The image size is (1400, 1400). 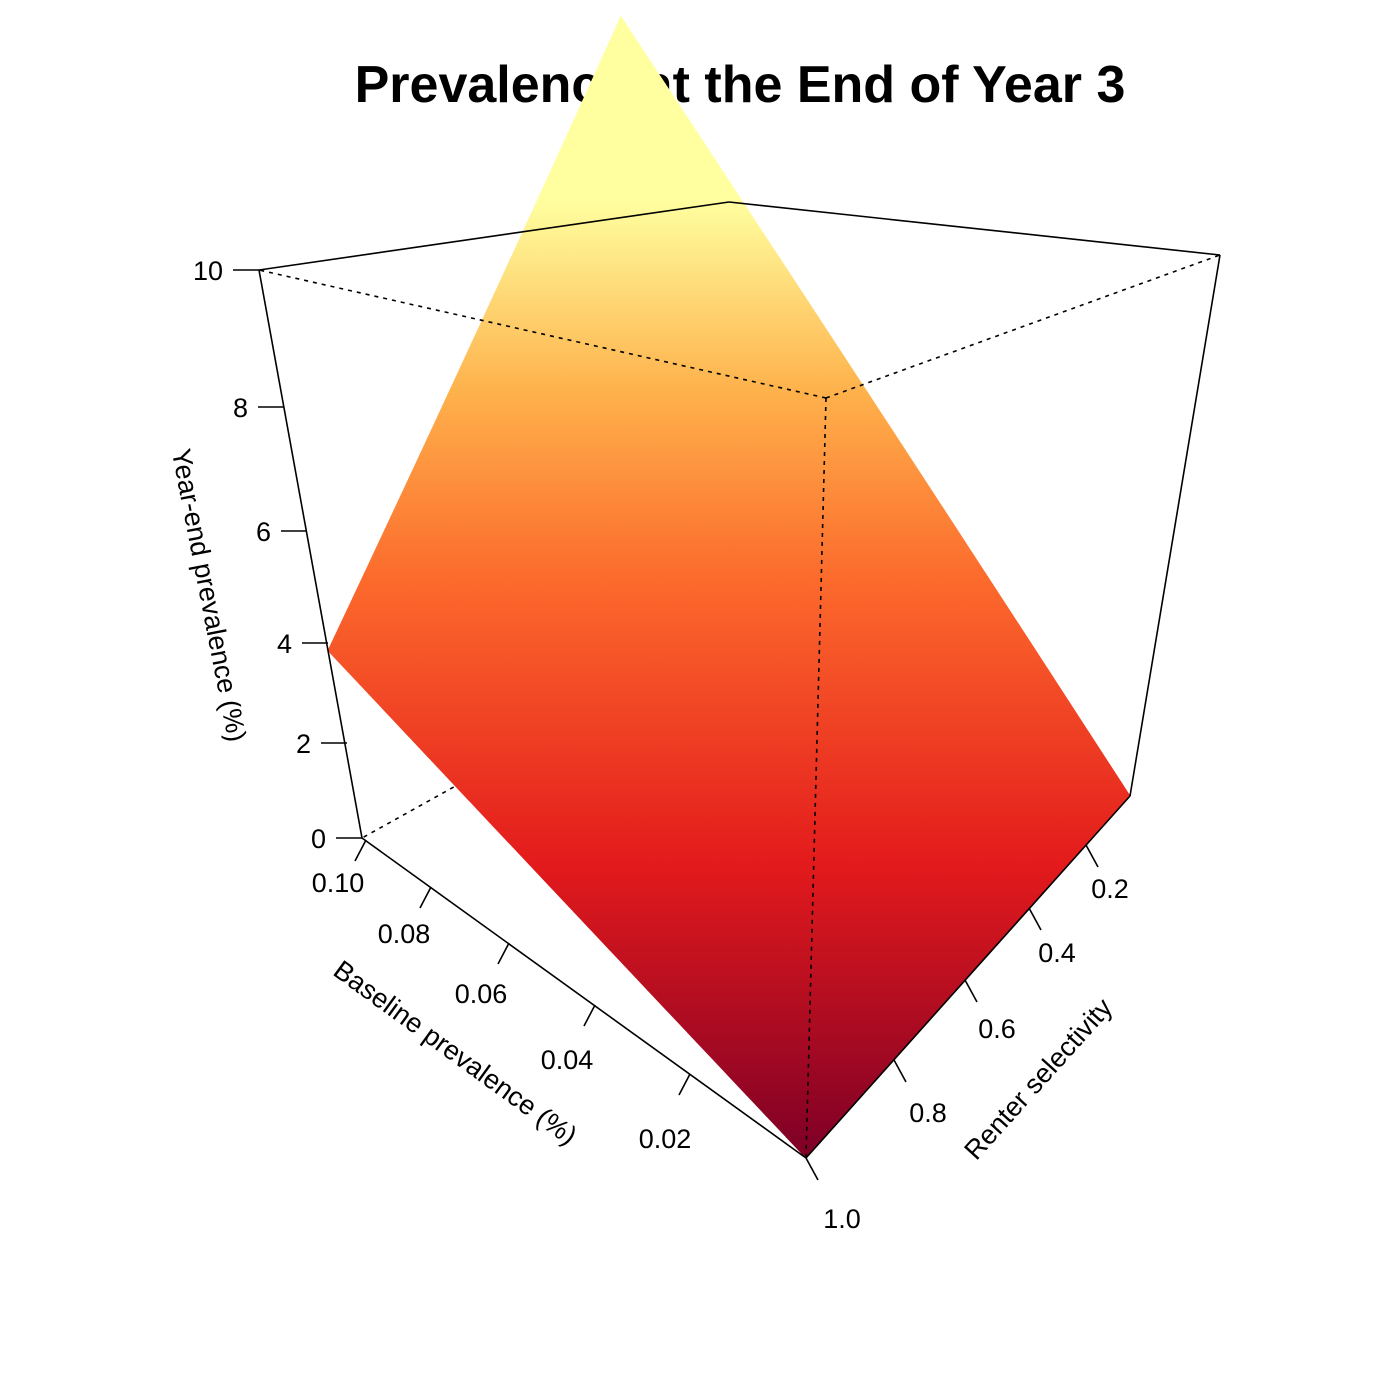 What do you see at coordinates (494, 236) in the screenshot?
I see `top-back-left-edge` at bounding box center [494, 236].